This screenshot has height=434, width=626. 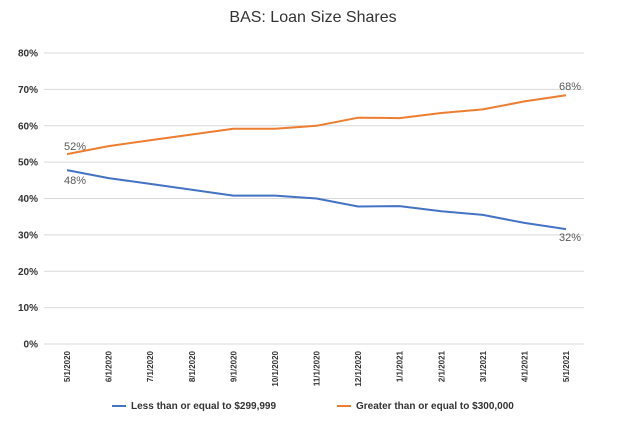 I want to click on x-tick-label: 10/1/2020, so click(x=275, y=368).